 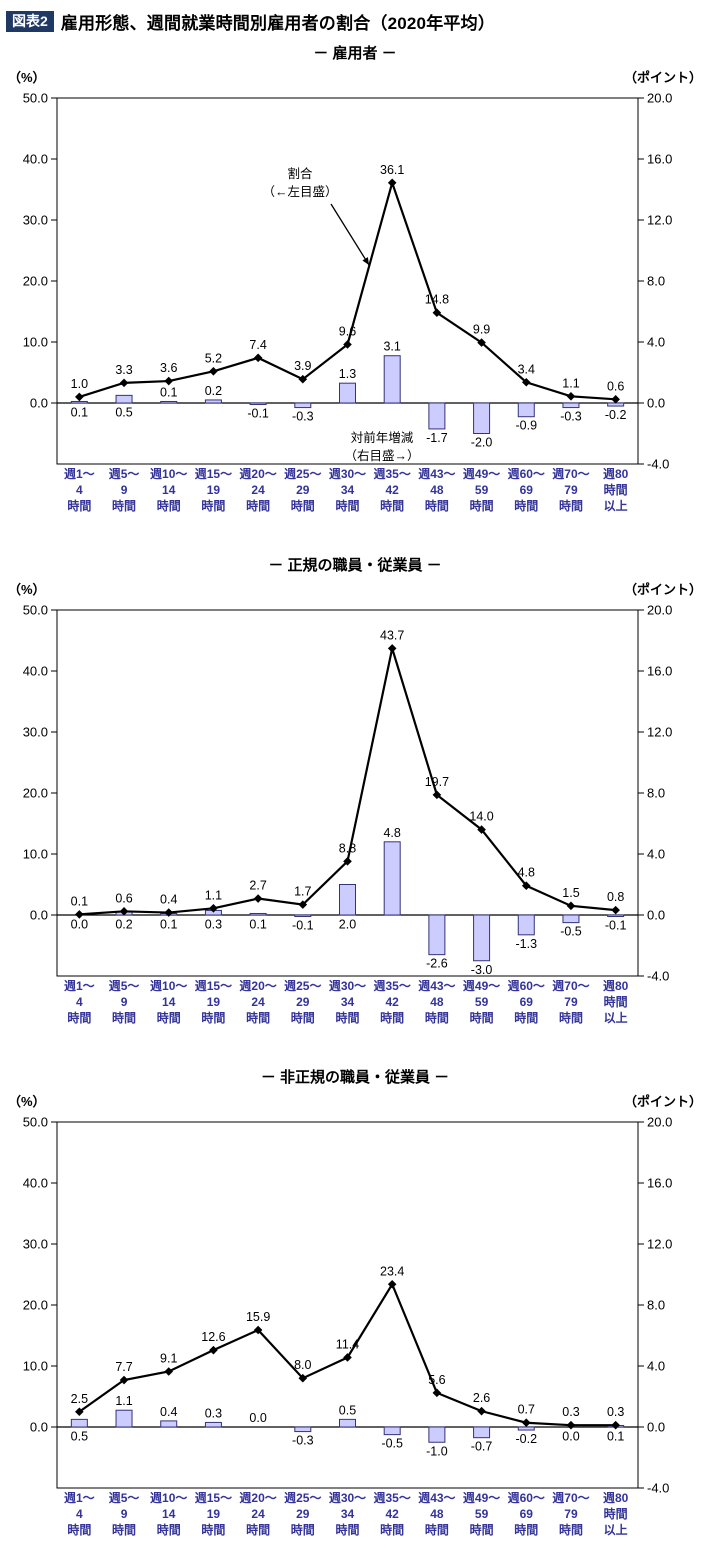 What do you see at coordinates (391, 833) in the screenshot?
I see `bar-value-label: 4.8` at bounding box center [391, 833].